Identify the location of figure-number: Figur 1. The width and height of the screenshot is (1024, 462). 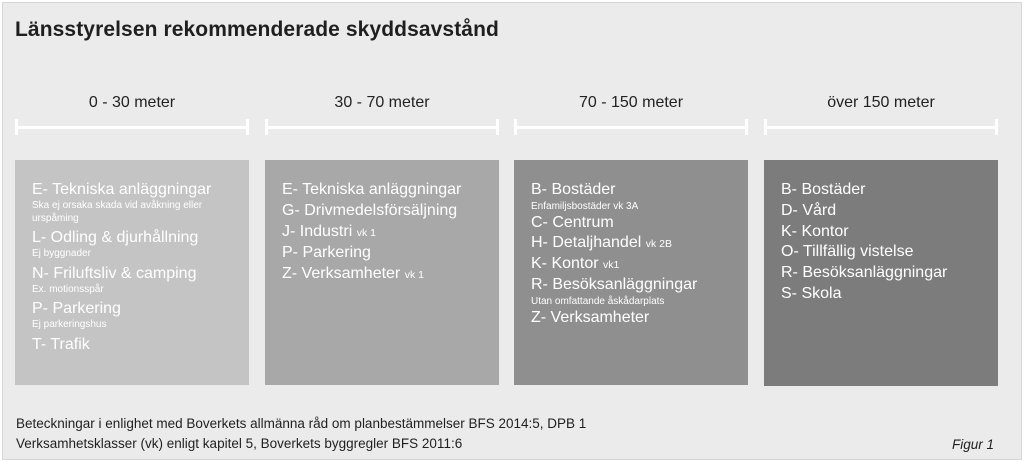
(973, 444).